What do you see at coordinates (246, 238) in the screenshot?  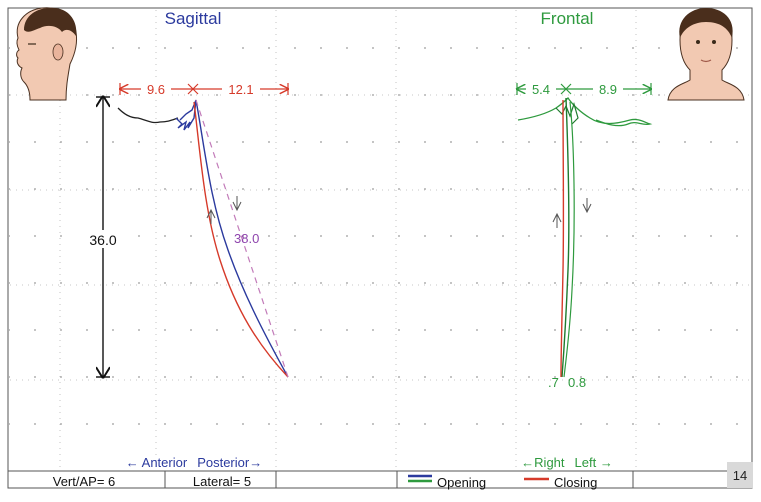 I see `sagittal-path-length: 38.0` at bounding box center [246, 238].